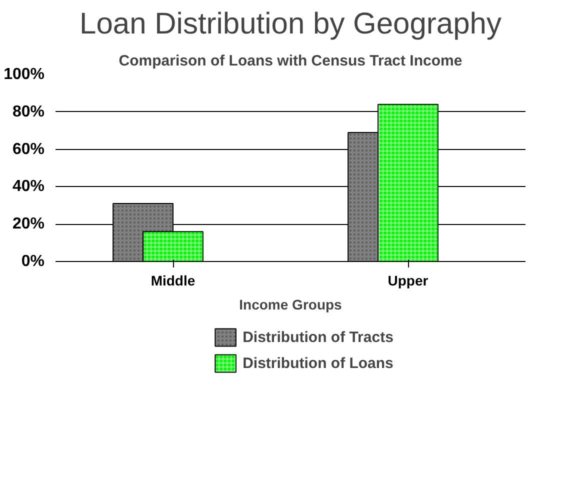  I want to click on legend-label: Distribution of Loans, so click(318, 363).